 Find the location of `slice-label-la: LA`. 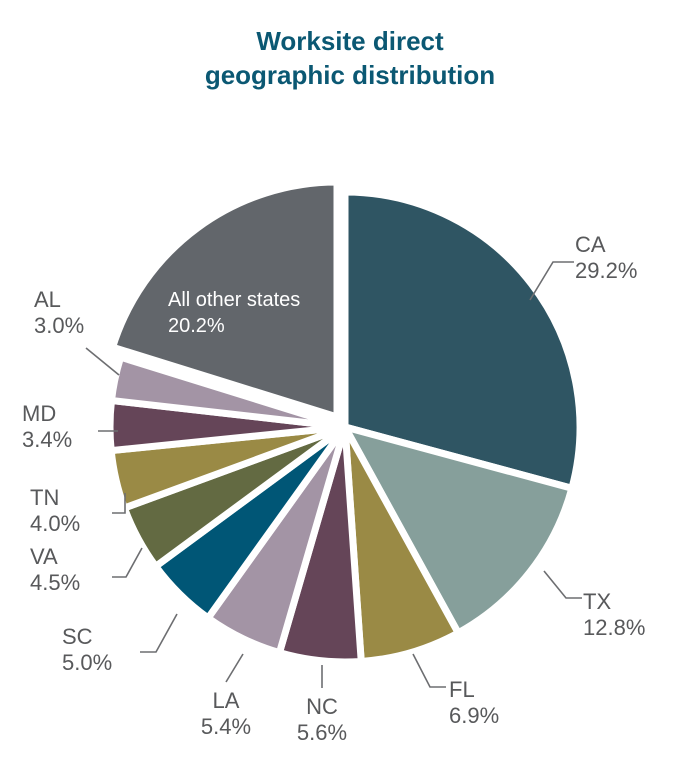

slice-label-la: LA is located at coordinates (226, 700).